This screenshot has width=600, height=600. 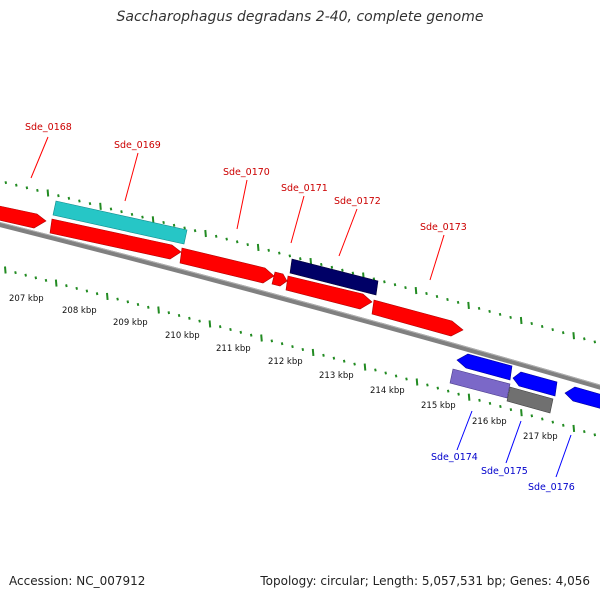 I want to click on kbp-label: 207 kbp, so click(x=26, y=299).